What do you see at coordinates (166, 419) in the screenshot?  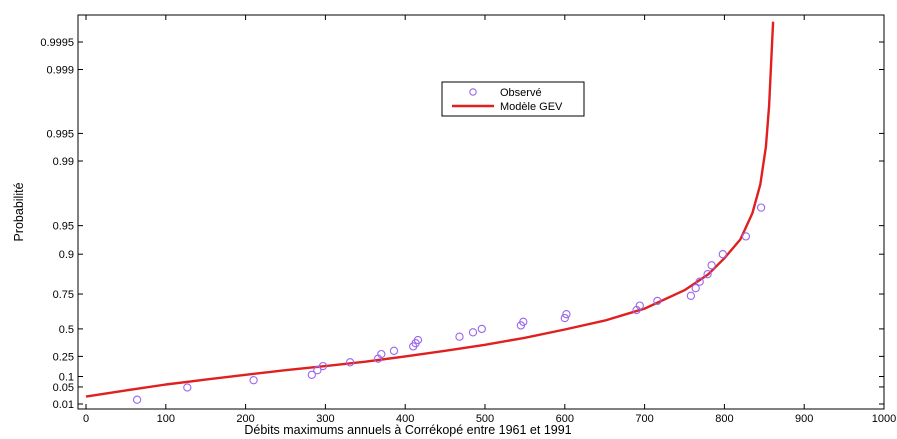 I see `x-tick-label: 100` at bounding box center [166, 419].